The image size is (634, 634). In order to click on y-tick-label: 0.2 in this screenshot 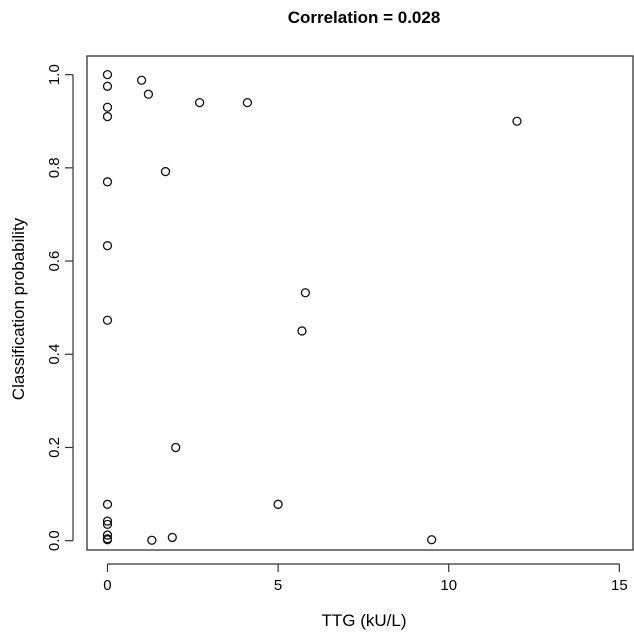, I will do `click(54, 447)`.